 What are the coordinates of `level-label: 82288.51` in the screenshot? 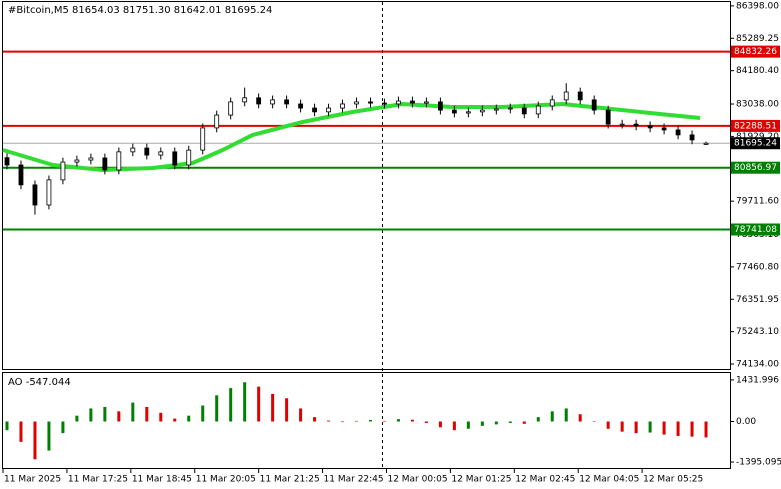 It's located at (755, 126).